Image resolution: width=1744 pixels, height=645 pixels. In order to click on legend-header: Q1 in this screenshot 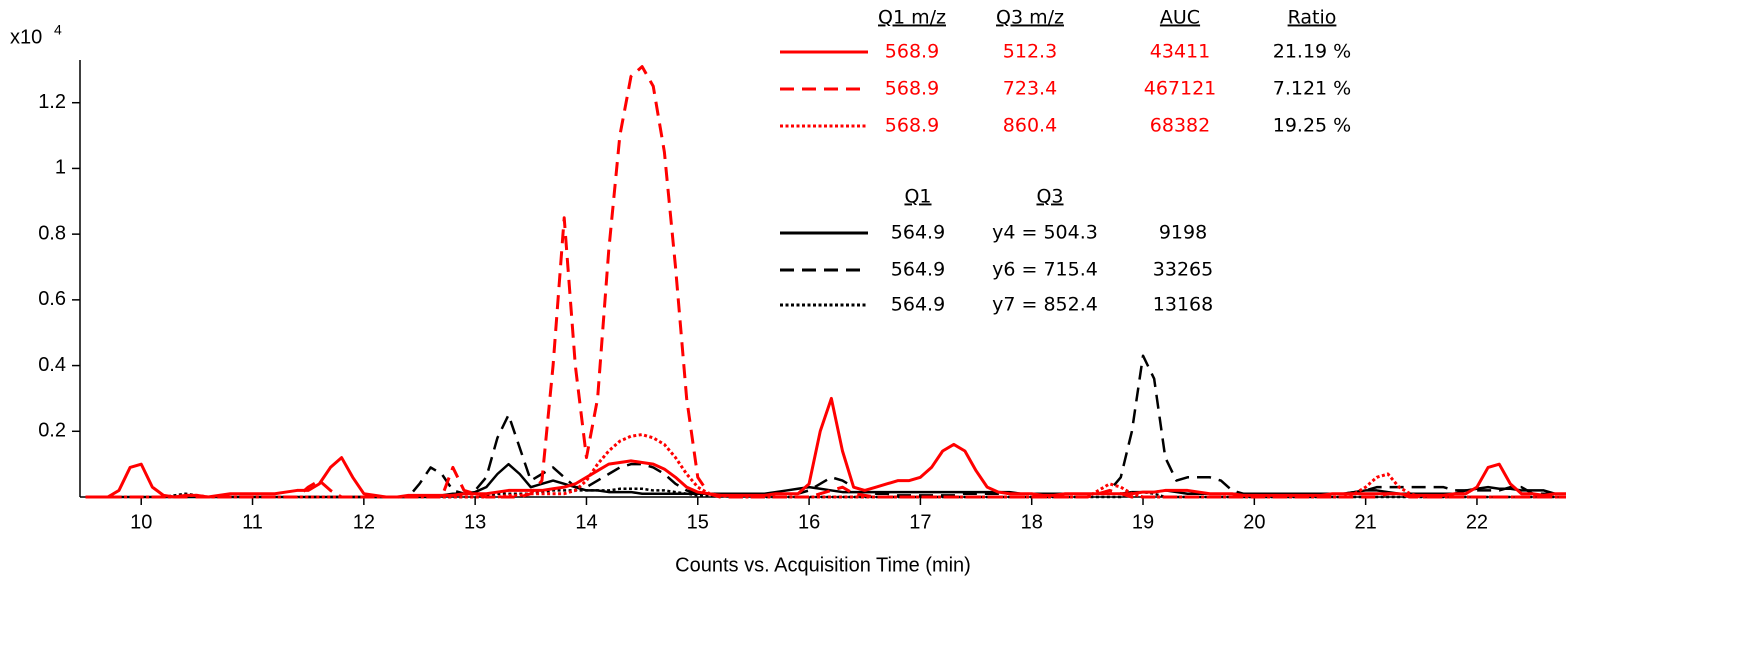, I will do `click(917, 197)`.